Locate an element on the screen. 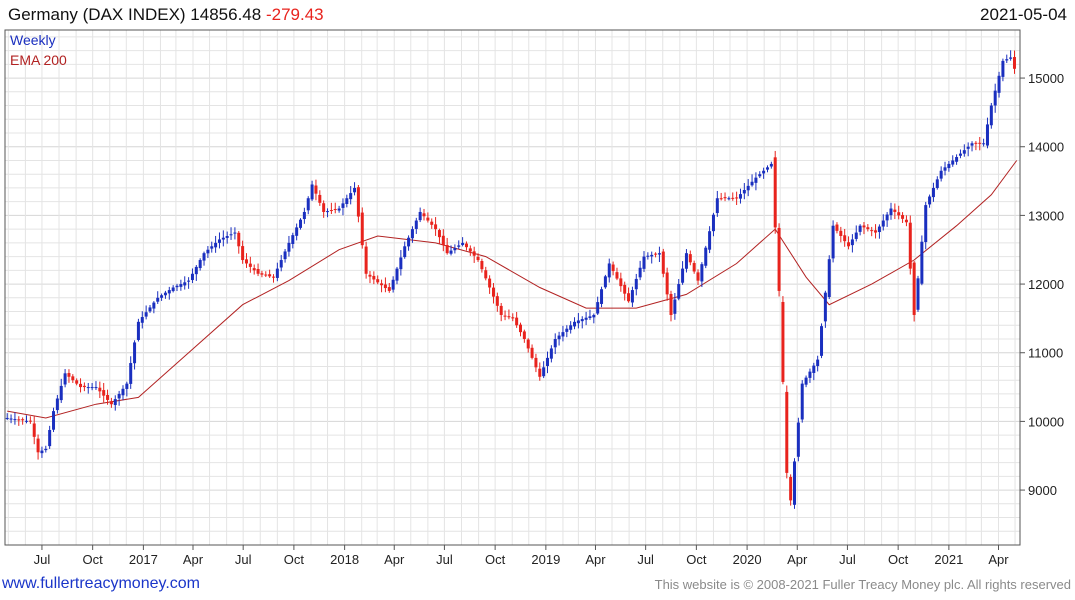  footer-website-link: www.fullertreacymoney.com is located at coordinates (101, 583).